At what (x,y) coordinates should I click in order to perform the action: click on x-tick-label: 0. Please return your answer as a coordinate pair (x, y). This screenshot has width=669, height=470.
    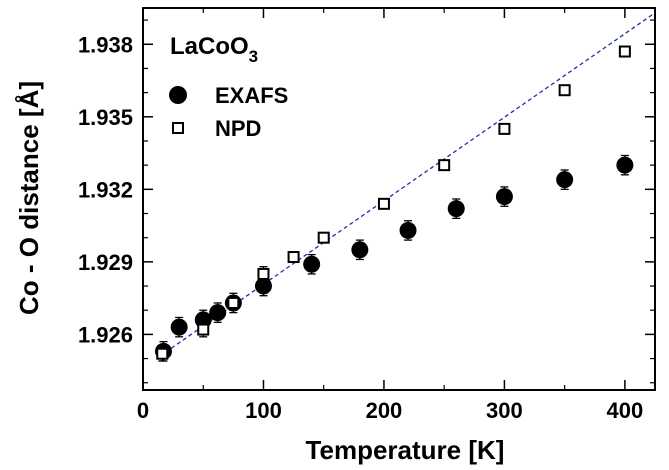
    Looking at the image, I should click on (143, 410).